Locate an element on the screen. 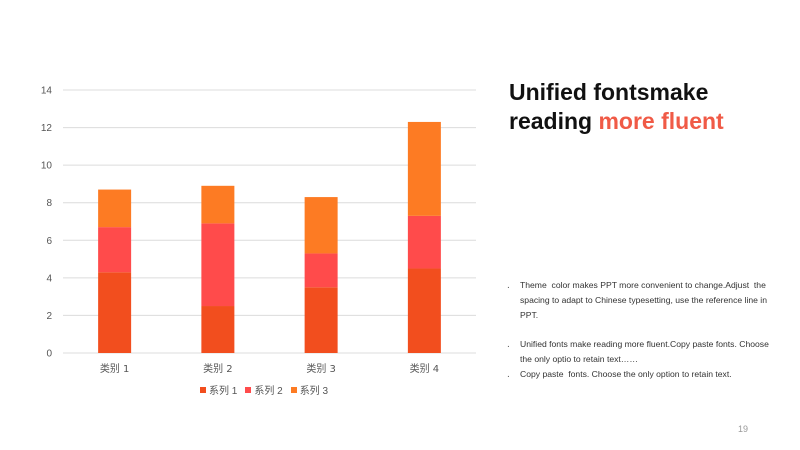 This screenshot has width=800, height=450. title-line-1: Unified fontsmake is located at coordinates (609, 92).